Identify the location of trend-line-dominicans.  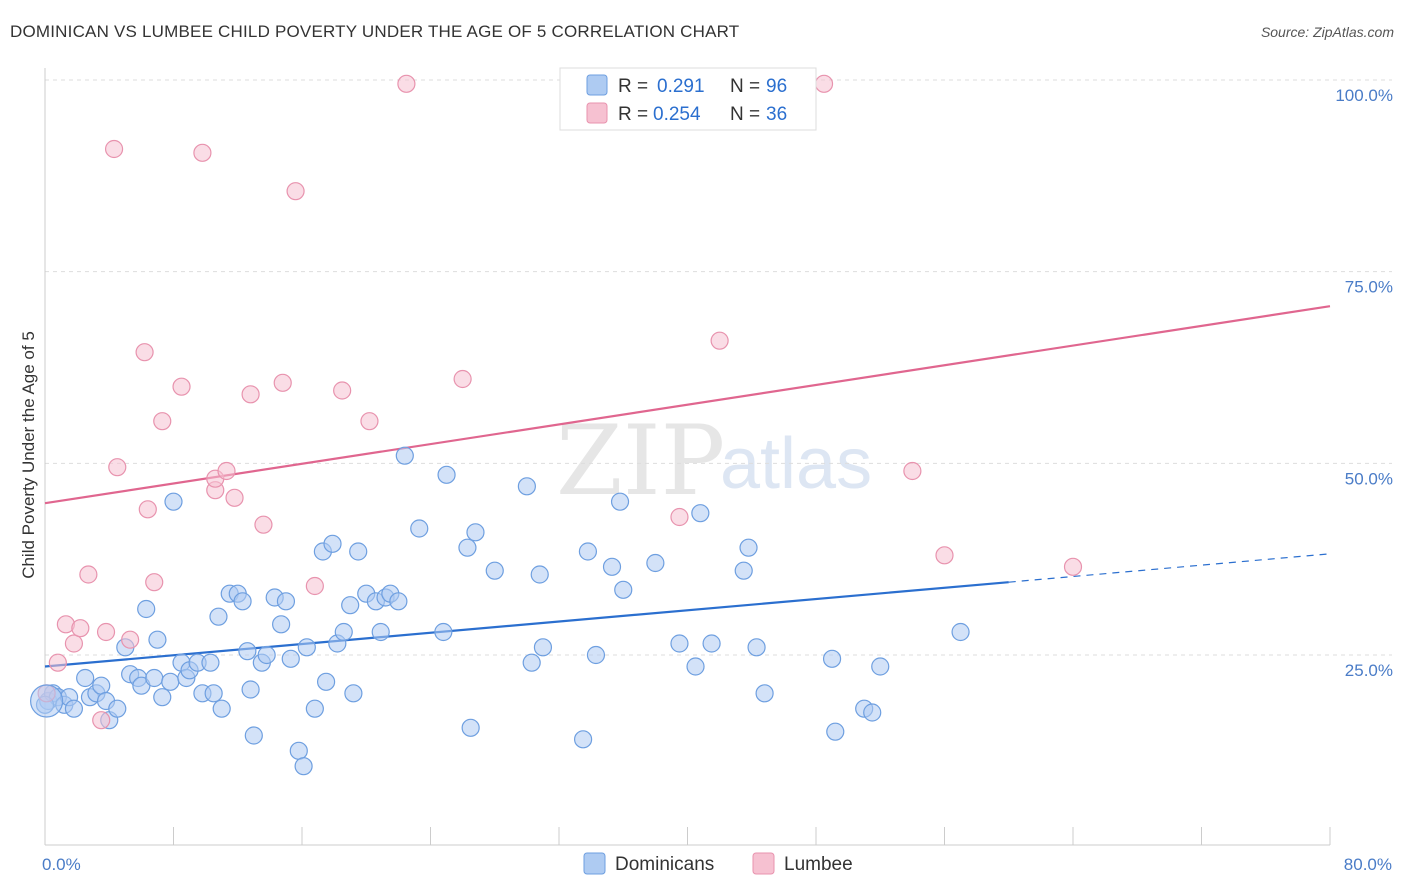
(526, 624).